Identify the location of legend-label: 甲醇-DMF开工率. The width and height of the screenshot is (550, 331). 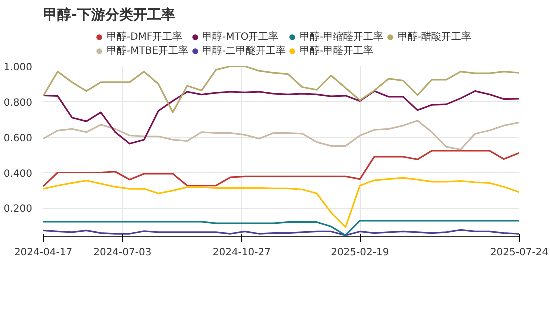
(145, 37).